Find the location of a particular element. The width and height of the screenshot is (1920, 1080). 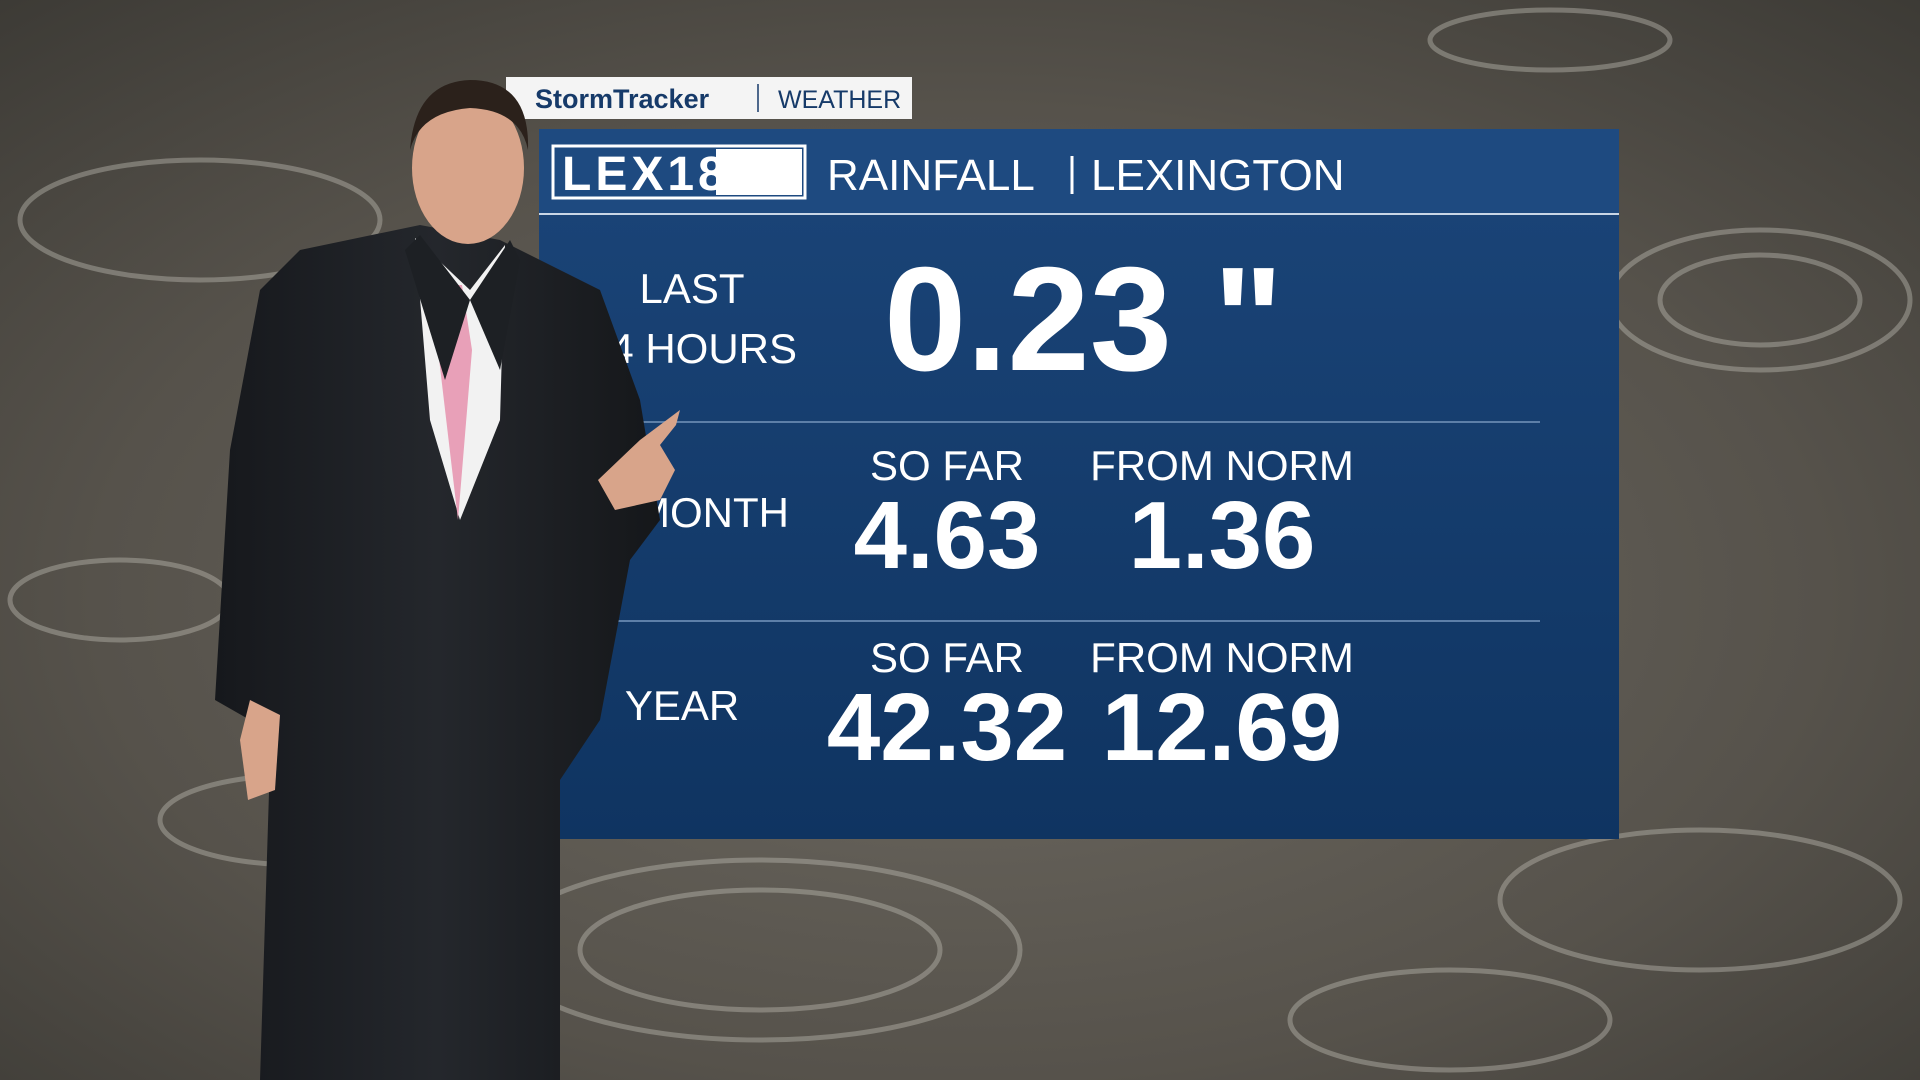

brand: StormTracker is located at coordinates (622, 99).